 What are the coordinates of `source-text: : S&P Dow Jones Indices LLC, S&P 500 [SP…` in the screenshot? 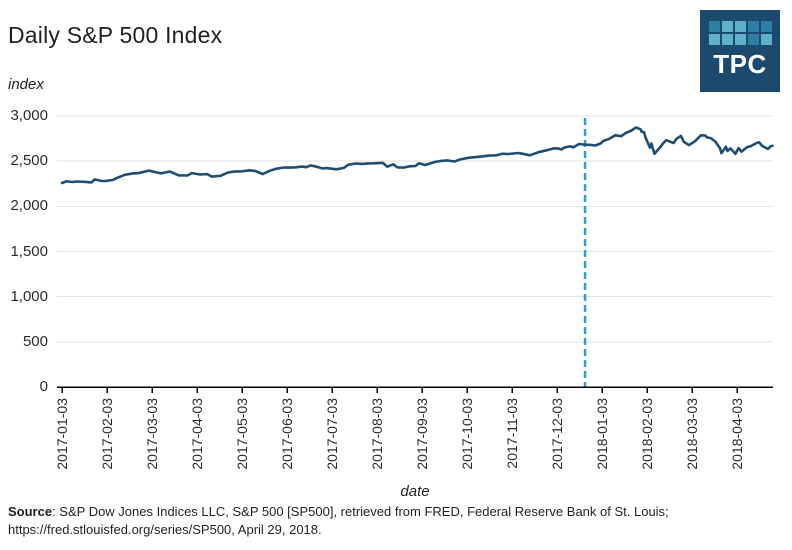 It's located at (360, 511).